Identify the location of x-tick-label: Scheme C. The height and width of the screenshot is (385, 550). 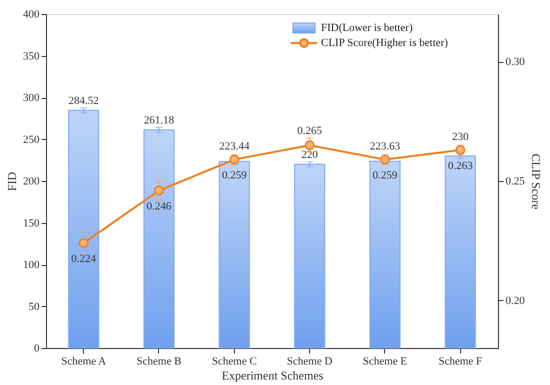
(234, 362).